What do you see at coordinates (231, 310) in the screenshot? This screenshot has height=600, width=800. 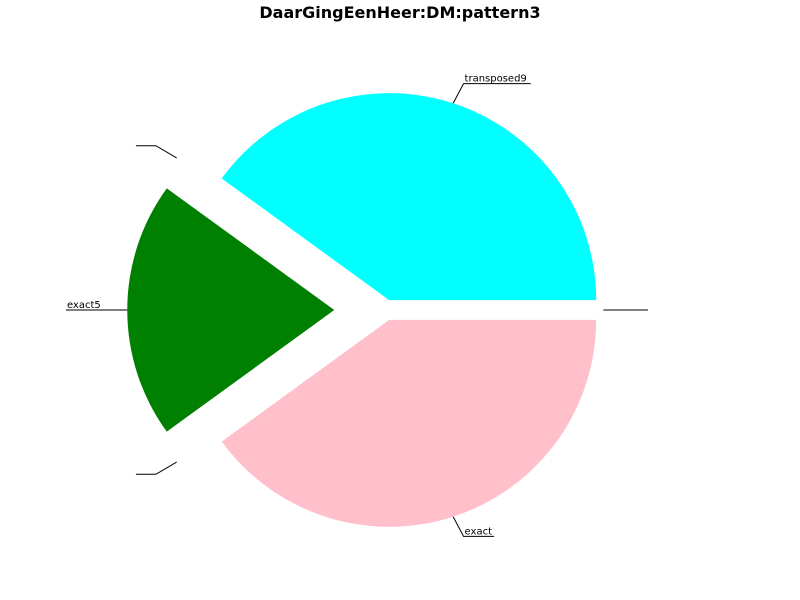 I see `pie-slice-exact5` at bounding box center [231, 310].